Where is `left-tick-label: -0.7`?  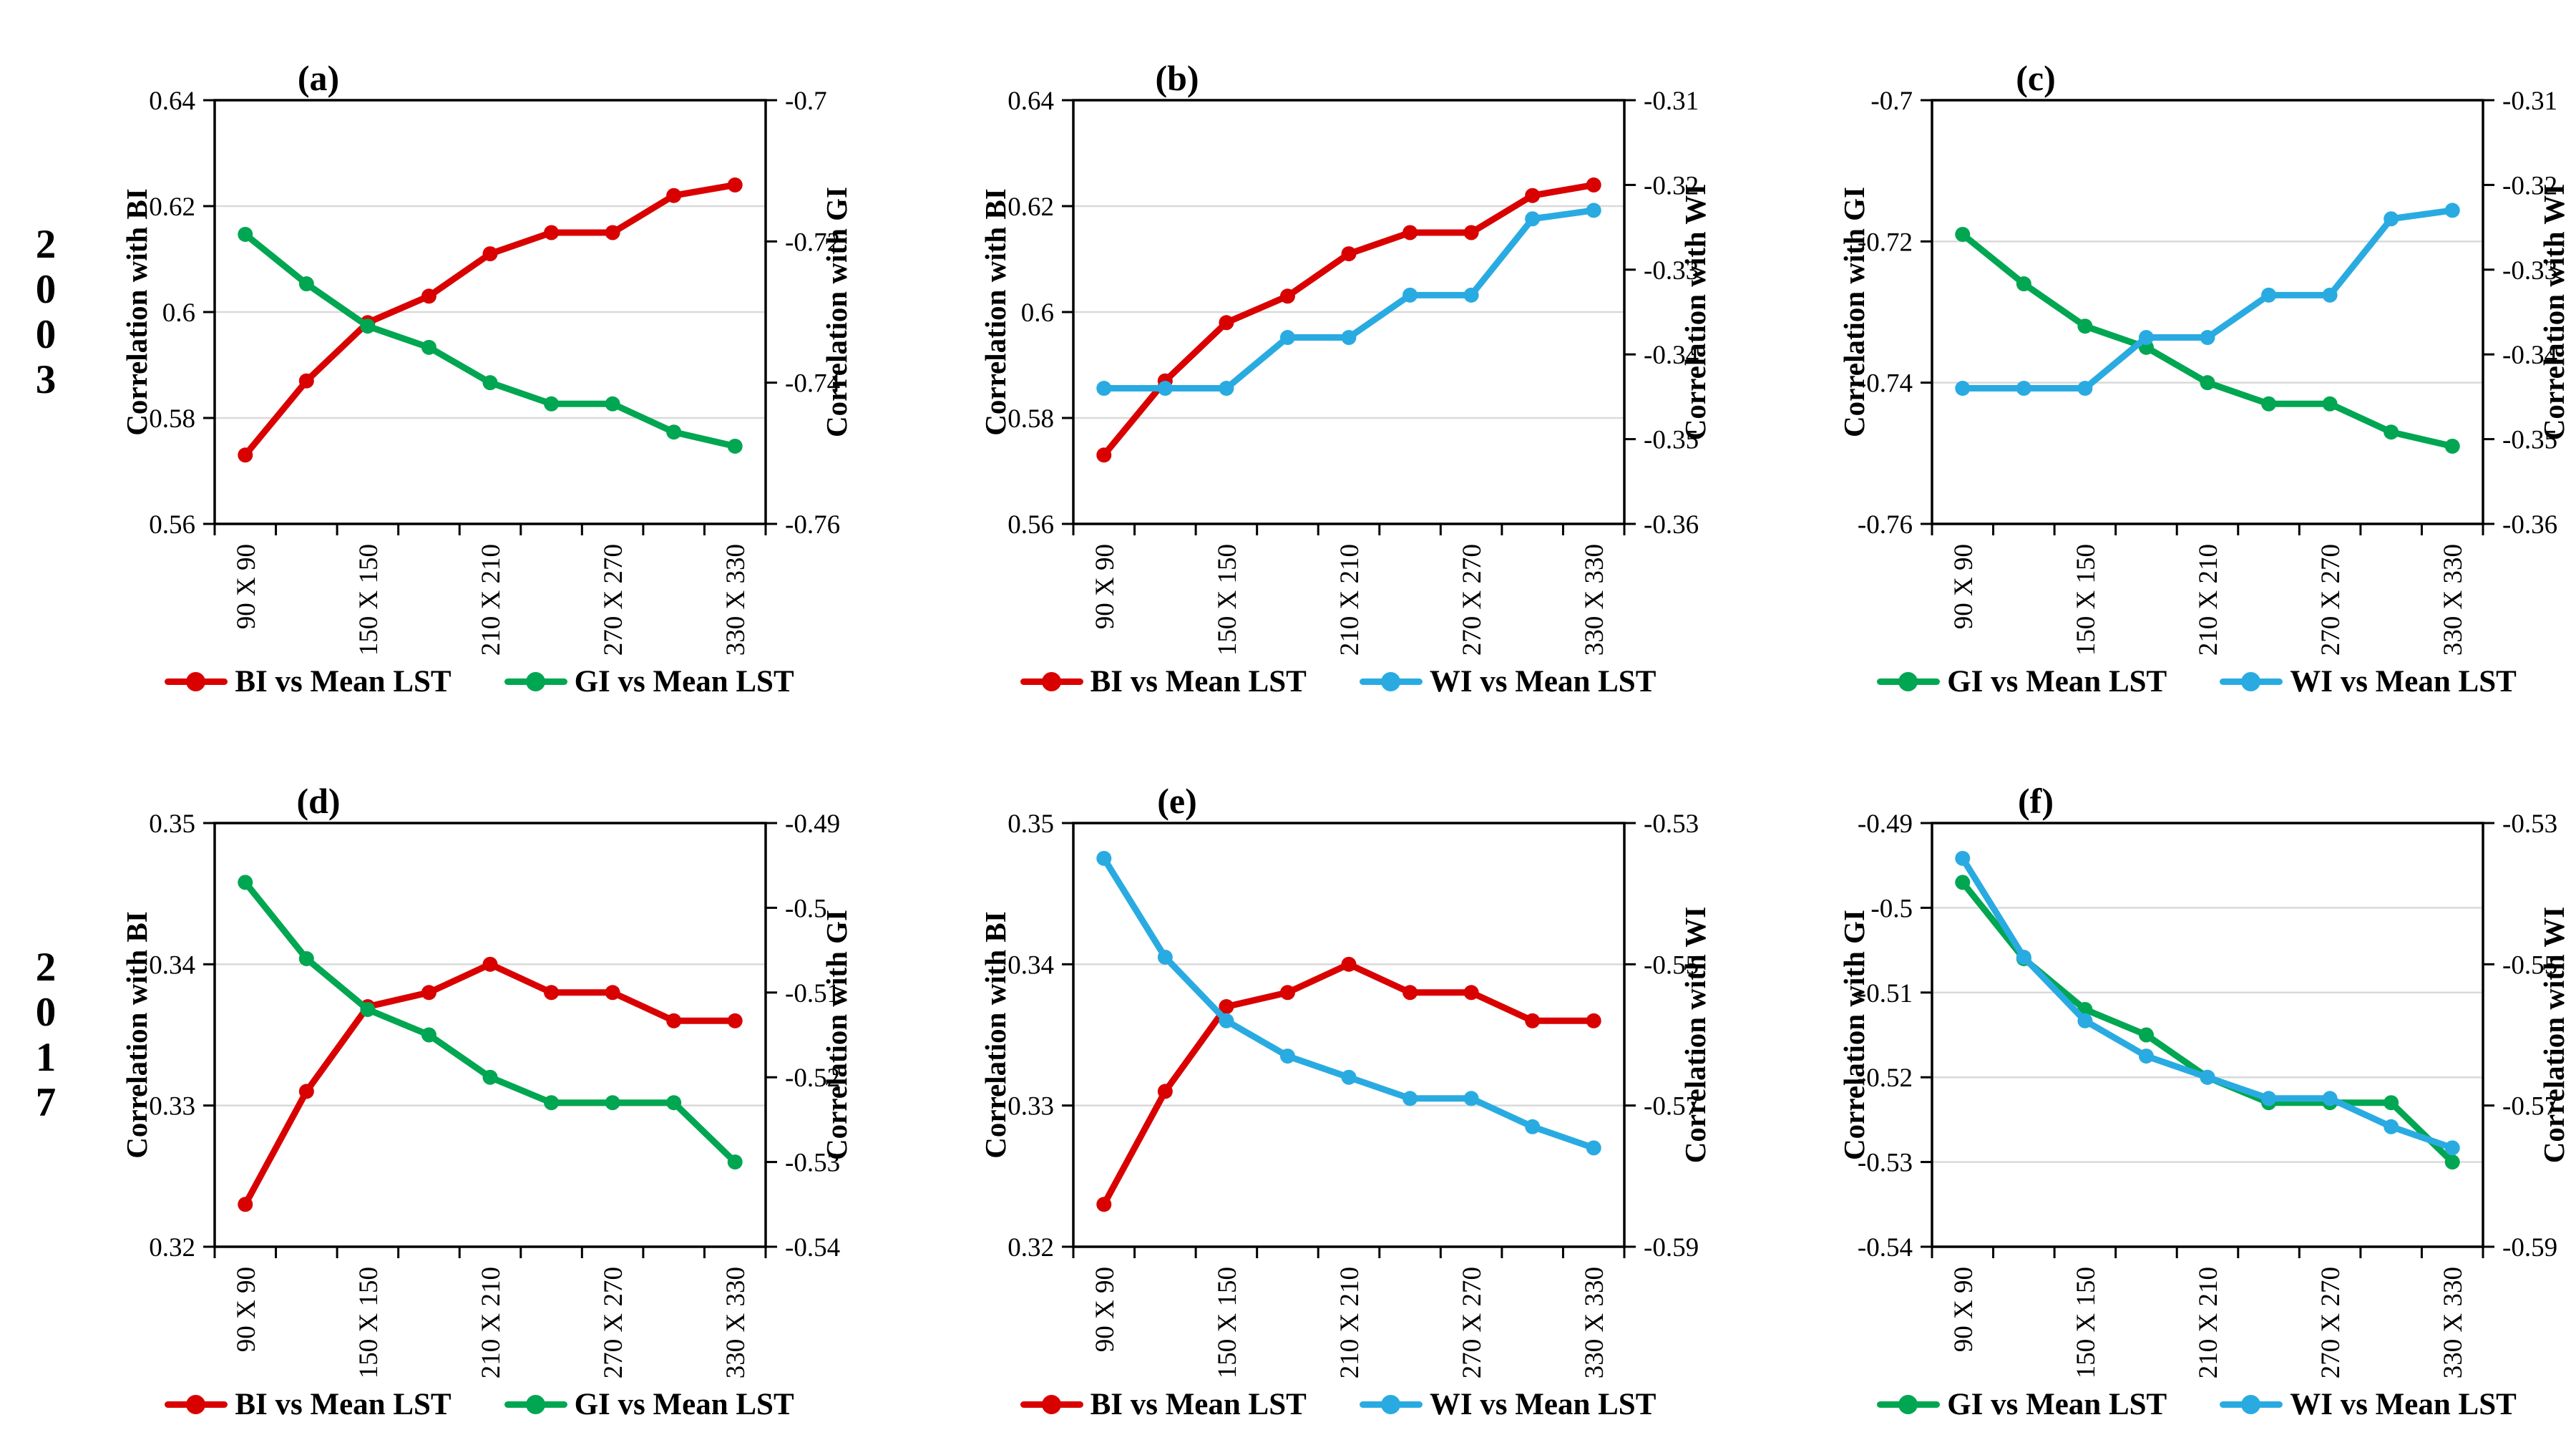
left-tick-label: -0.7 is located at coordinates (1891, 102).